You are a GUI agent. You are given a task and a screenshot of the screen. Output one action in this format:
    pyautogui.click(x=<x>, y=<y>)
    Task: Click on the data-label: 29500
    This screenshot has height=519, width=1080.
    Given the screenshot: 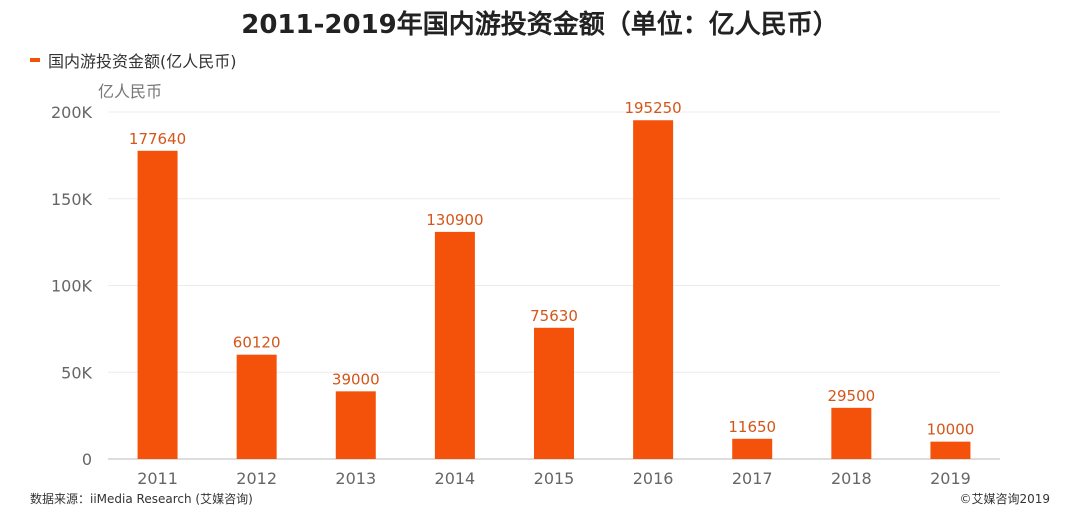 What is the action you would take?
    pyautogui.click(x=851, y=396)
    